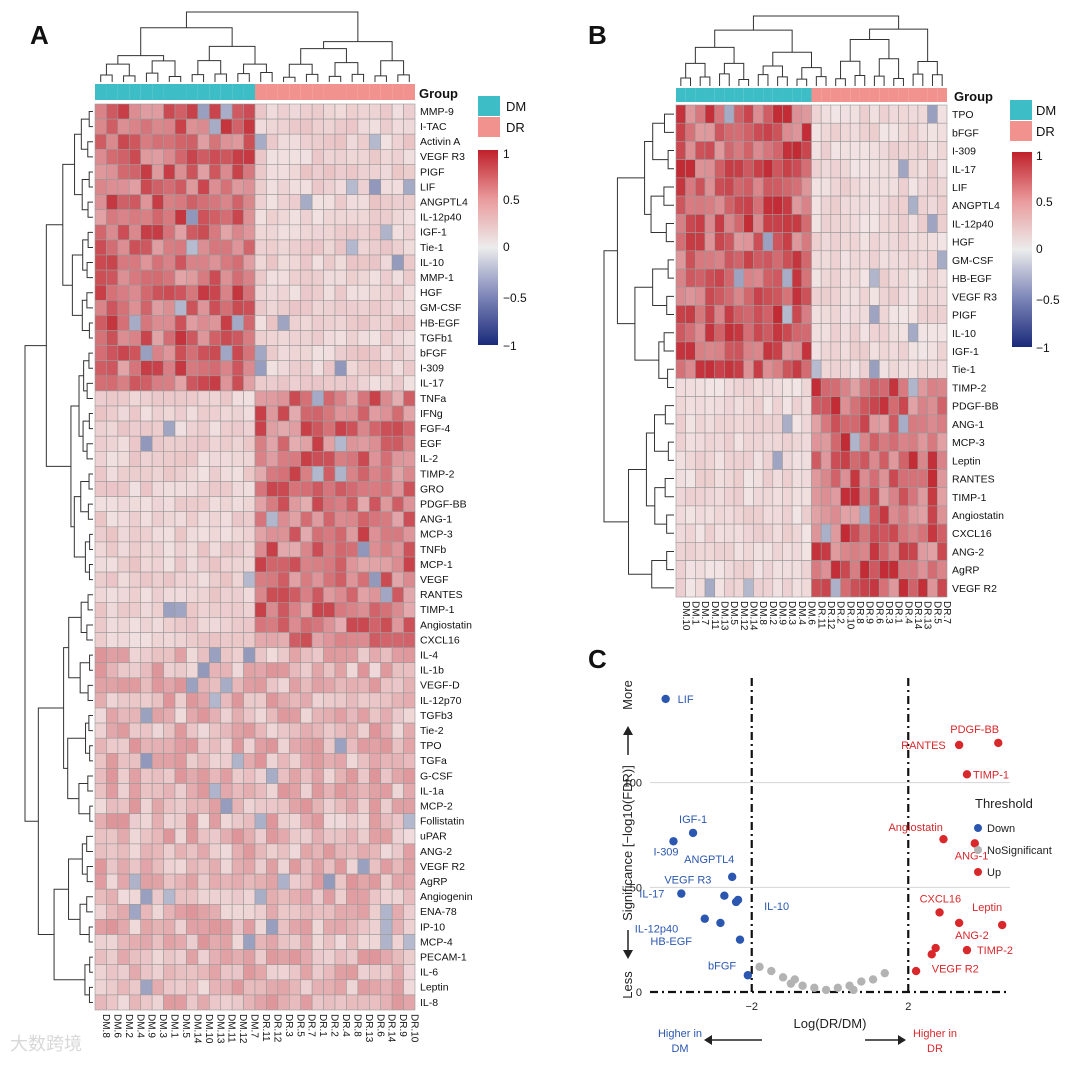 This screenshot has height=1065, width=1080. I want to click on row-label: Angiostatin, so click(978, 516).